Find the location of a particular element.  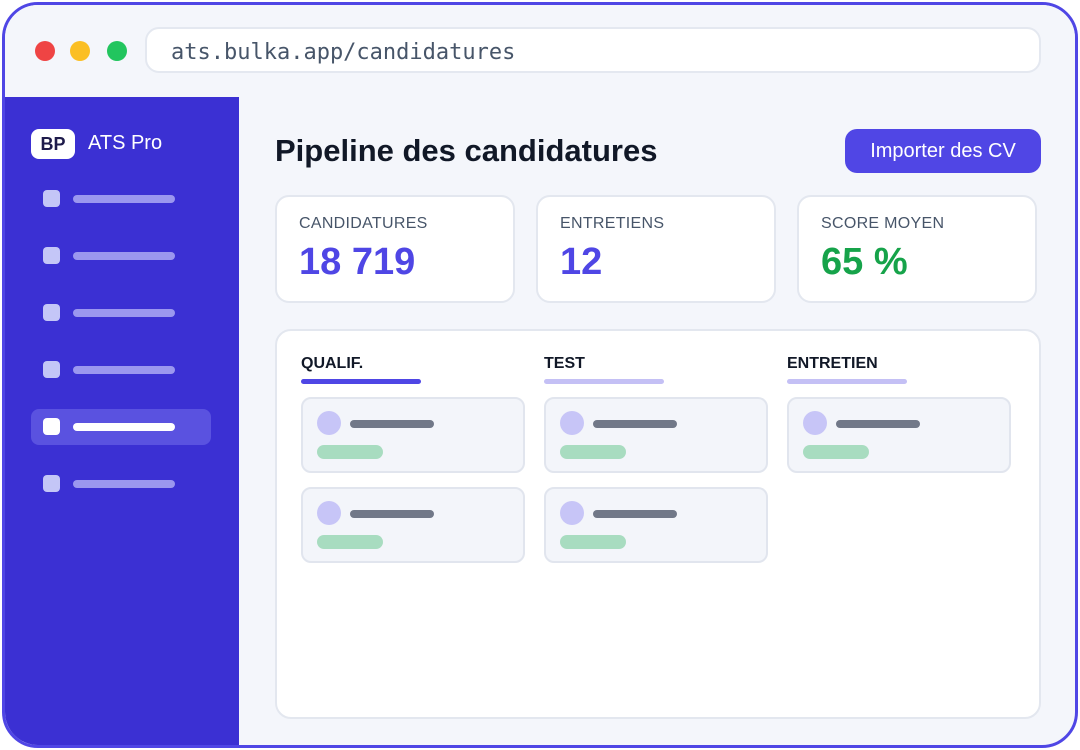

page-title: Pipeline des candidatures is located at coordinates (466, 150).